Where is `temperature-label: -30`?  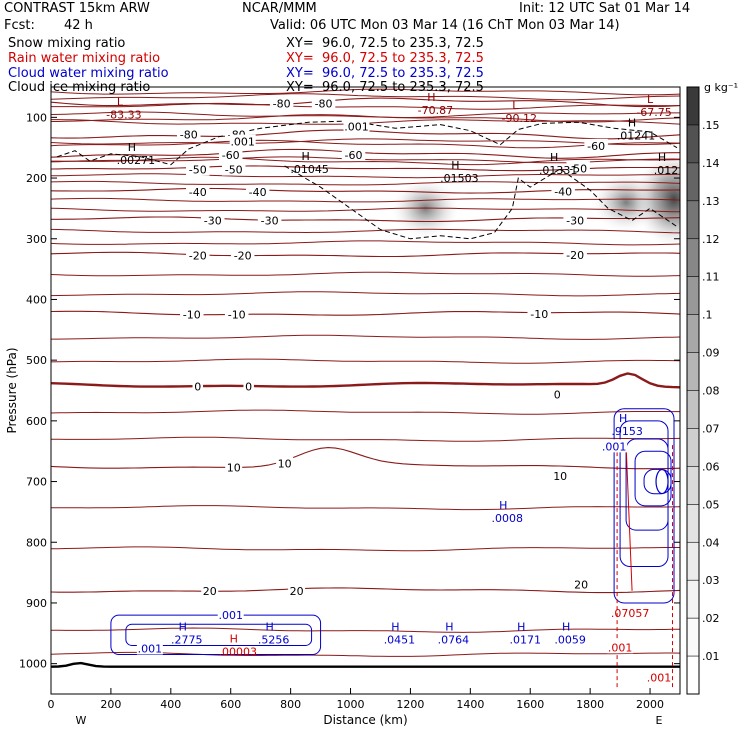
temperature-label: -30 is located at coordinates (213, 221).